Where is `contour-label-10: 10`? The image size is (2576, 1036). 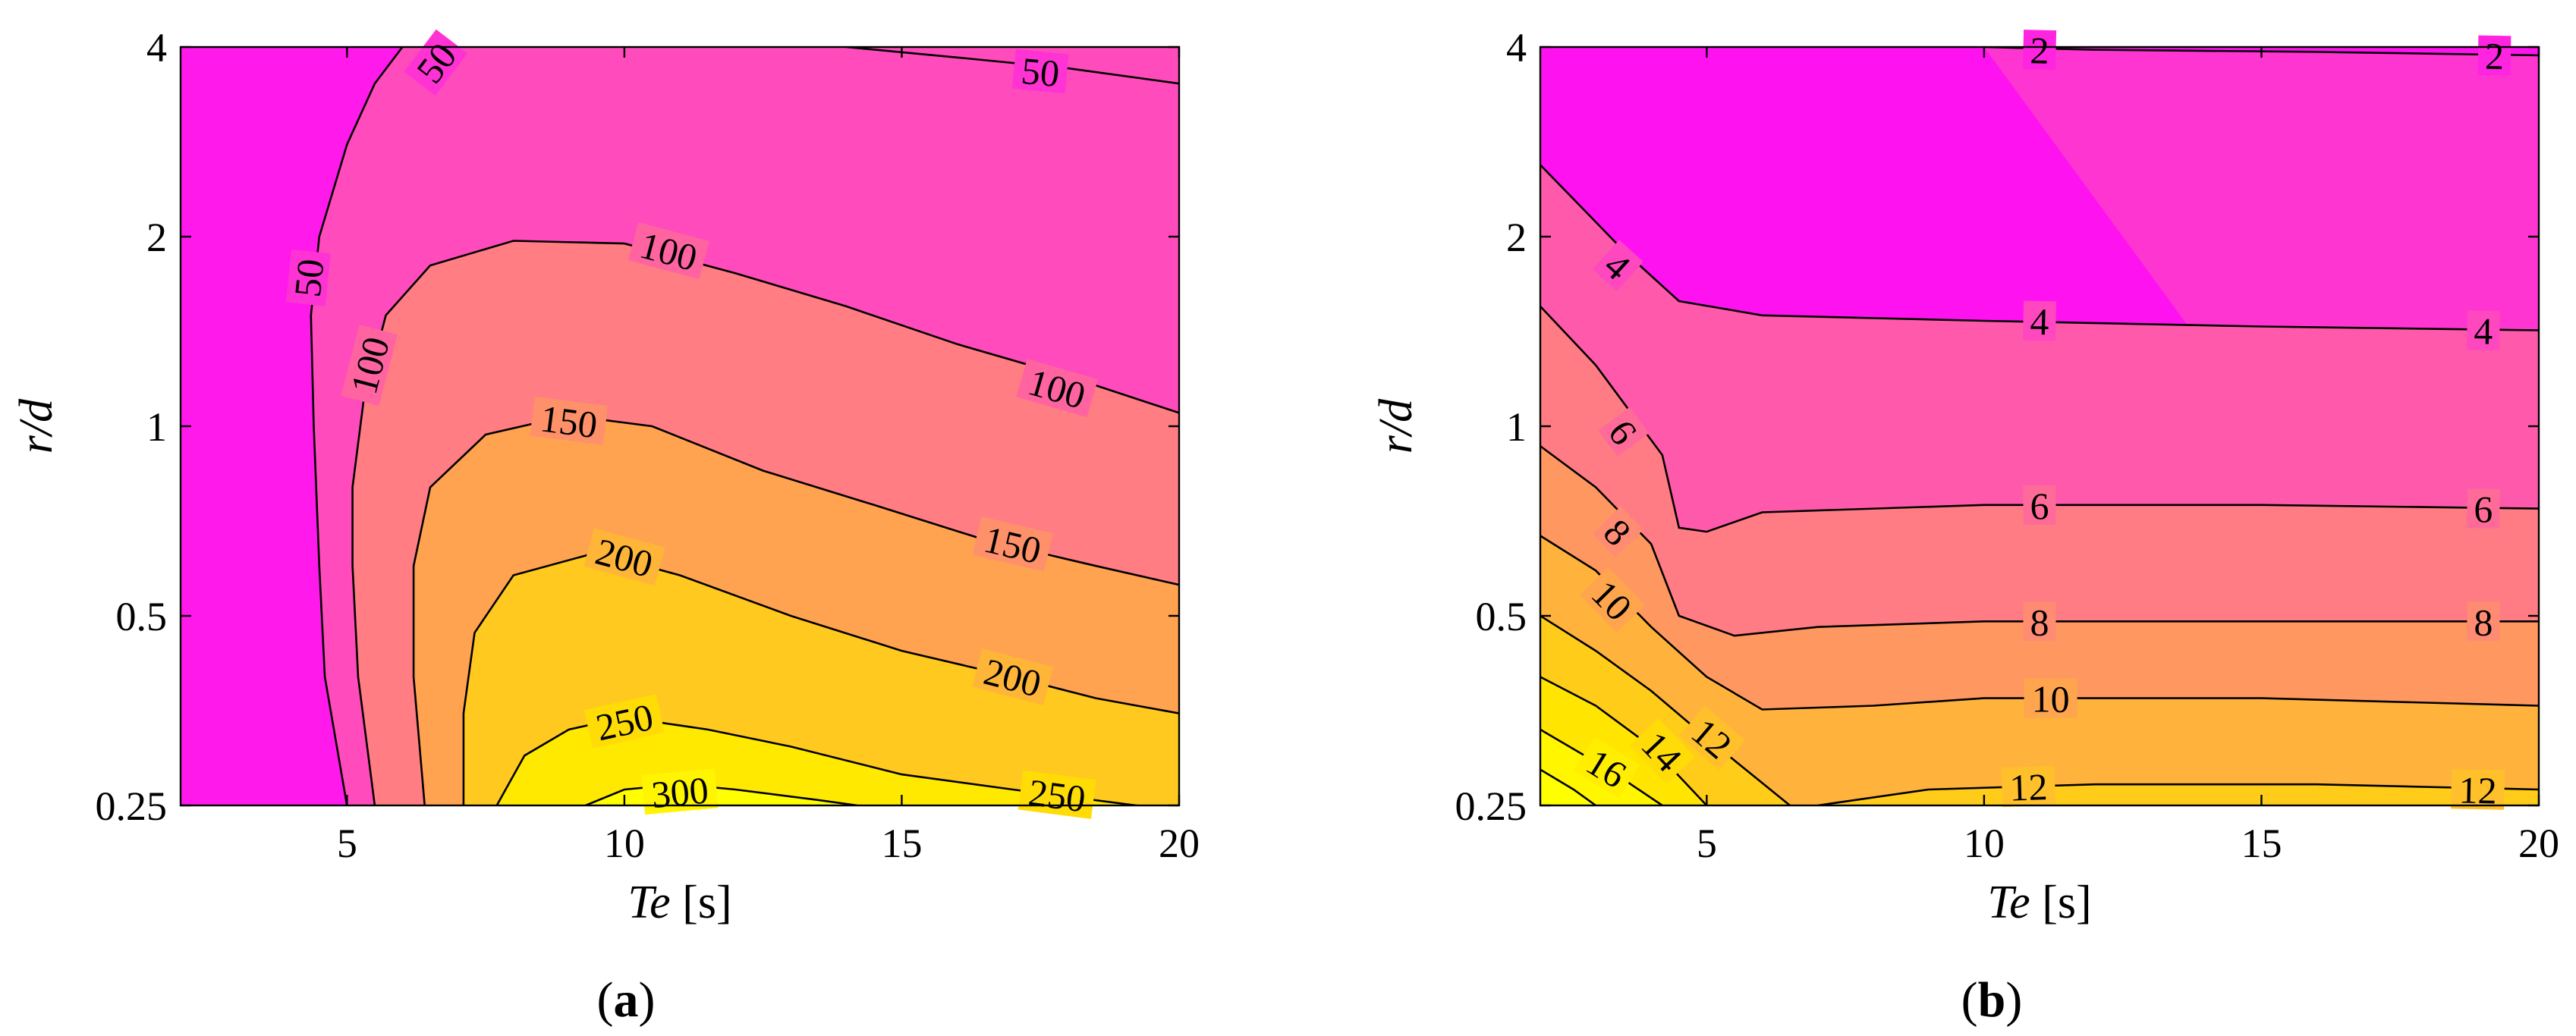
contour-label-10: 10 is located at coordinates (2050, 699).